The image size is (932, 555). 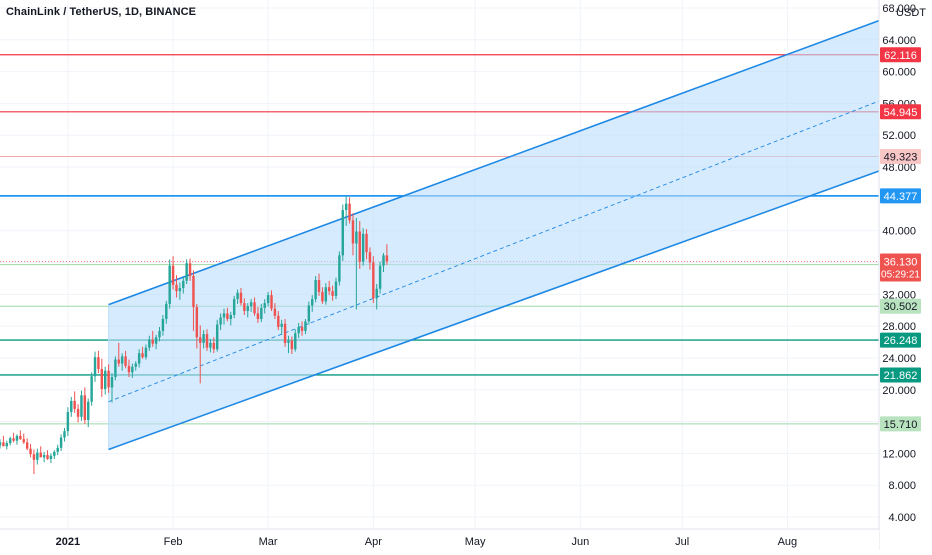 I want to click on svg-text: 30.502, so click(x=901, y=307).